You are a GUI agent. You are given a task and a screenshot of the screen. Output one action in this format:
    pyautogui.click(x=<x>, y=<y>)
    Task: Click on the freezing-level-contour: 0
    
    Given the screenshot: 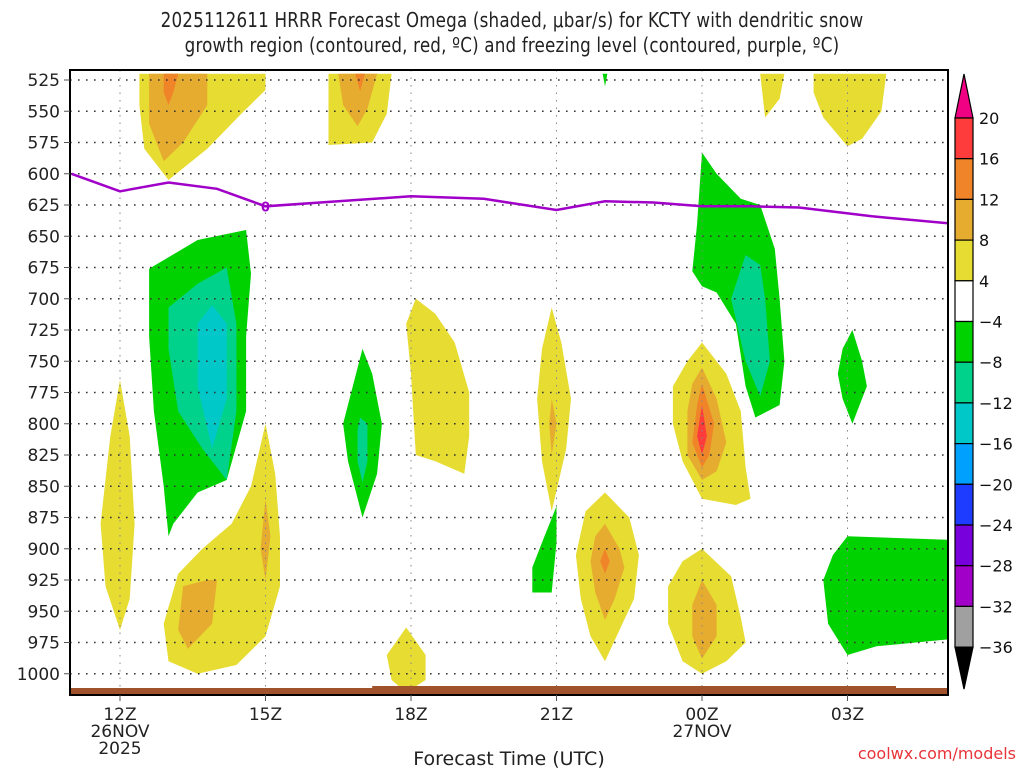 What is the action you would take?
    pyautogui.click(x=509, y=198)
    